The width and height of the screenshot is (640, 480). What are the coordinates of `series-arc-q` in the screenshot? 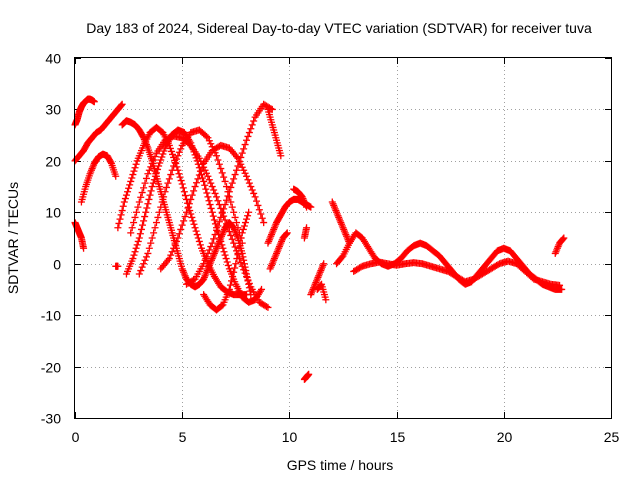 It's located at (300, 198).